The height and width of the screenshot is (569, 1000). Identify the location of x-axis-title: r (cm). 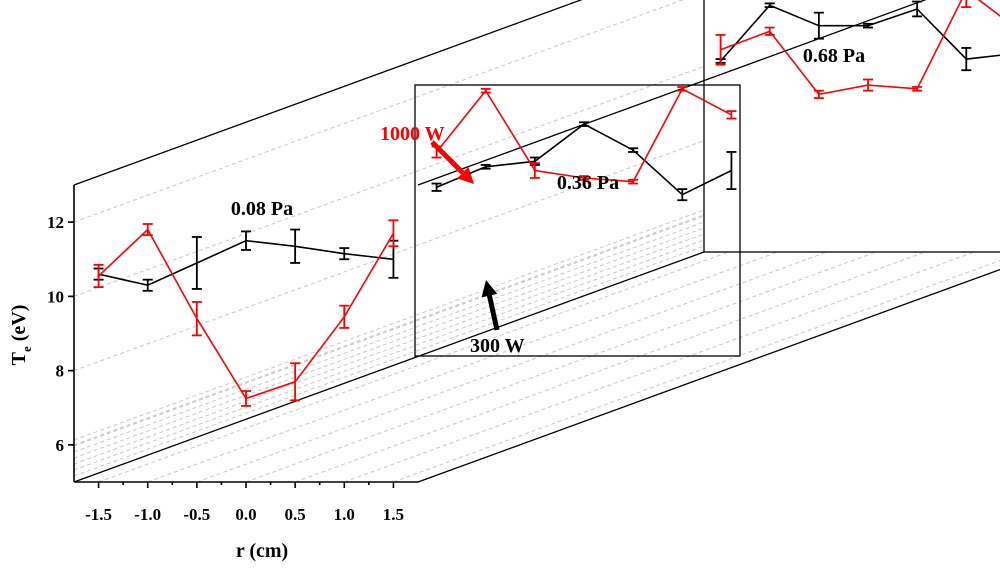
(262, 551).